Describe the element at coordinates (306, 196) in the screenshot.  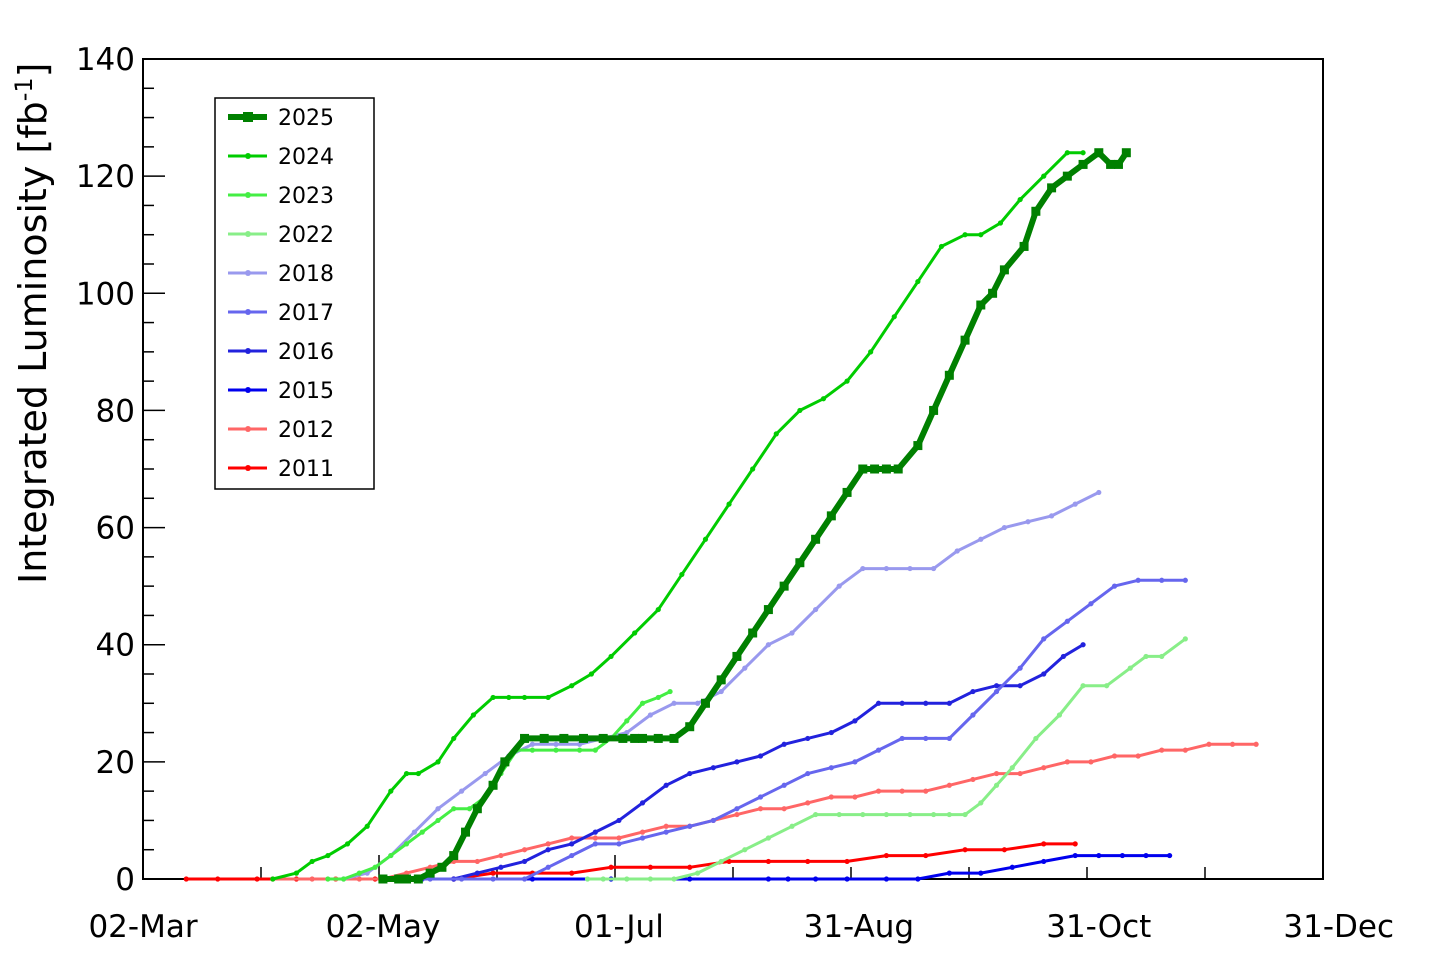
I see `legend-label-2023: 2023` at that location.